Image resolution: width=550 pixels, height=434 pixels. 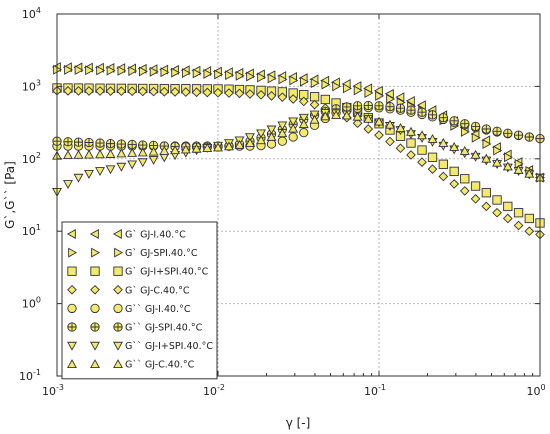 What do you see at coordinates (164, 328) in the screenshot?
I see `legend-label: G`` GJ-SPI.40.°C` at bounding box center [164, 328].